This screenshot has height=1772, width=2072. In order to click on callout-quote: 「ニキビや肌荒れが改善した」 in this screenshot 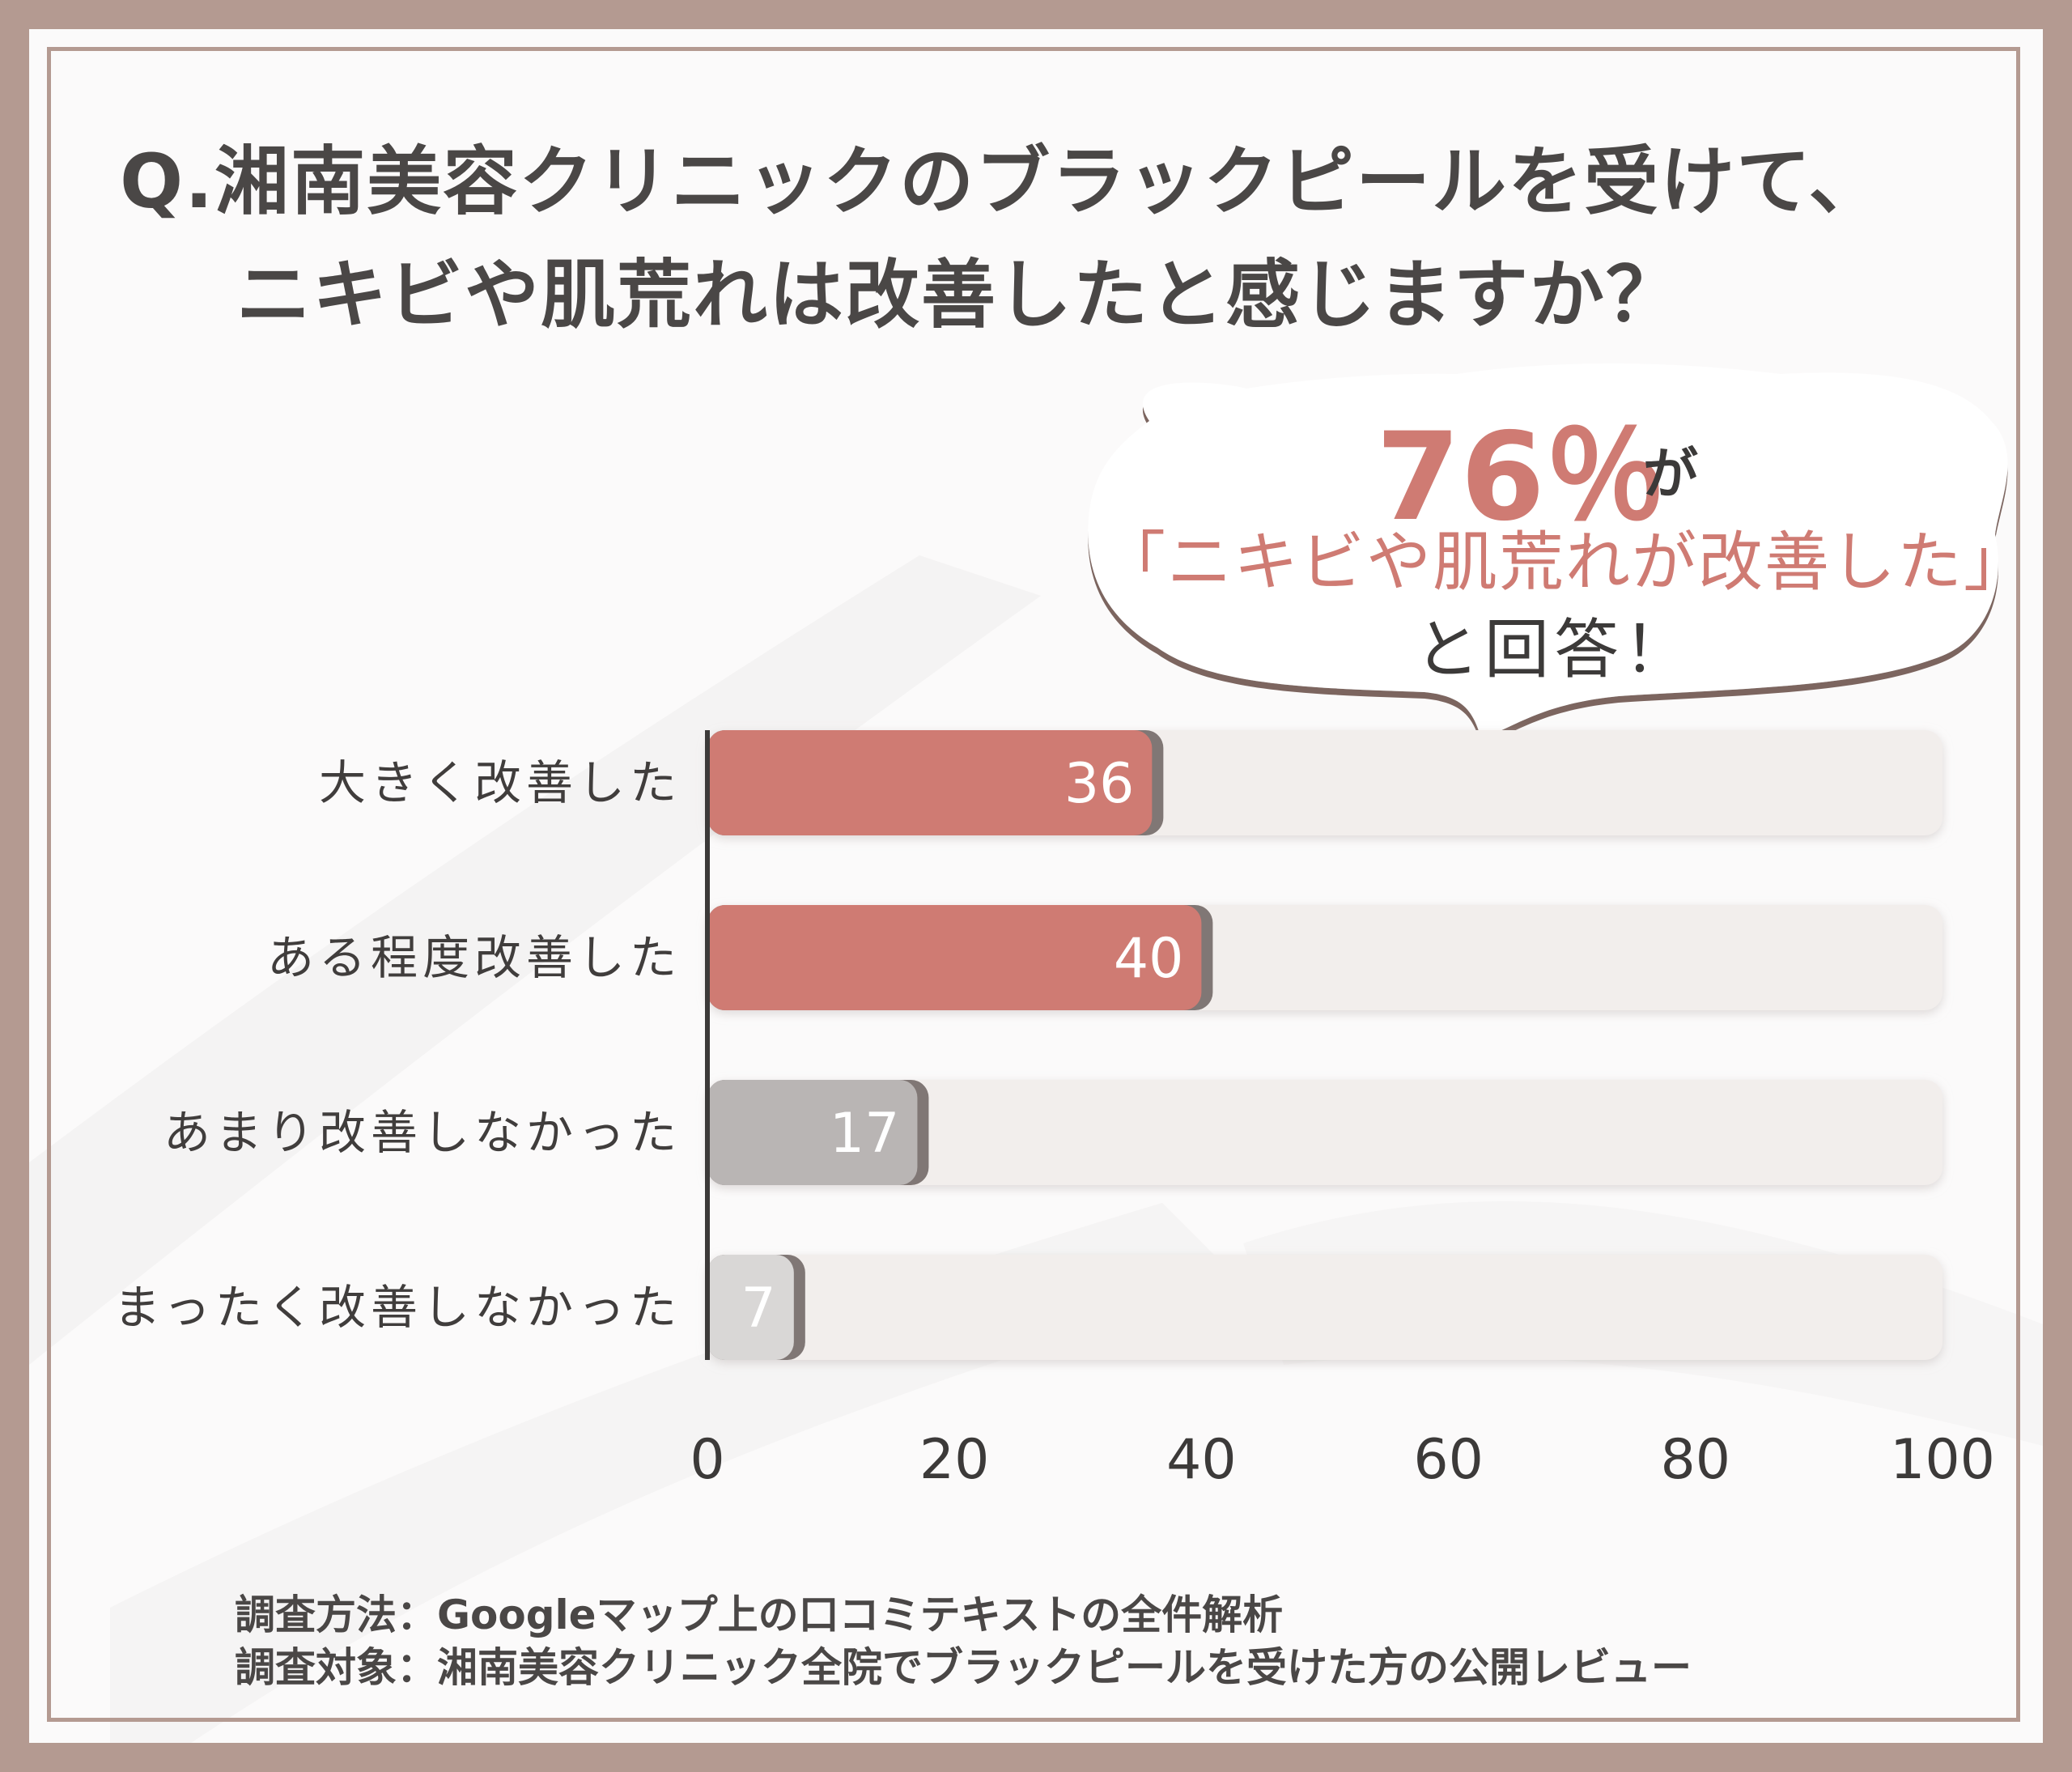, I will do `click(1565, 563)`.